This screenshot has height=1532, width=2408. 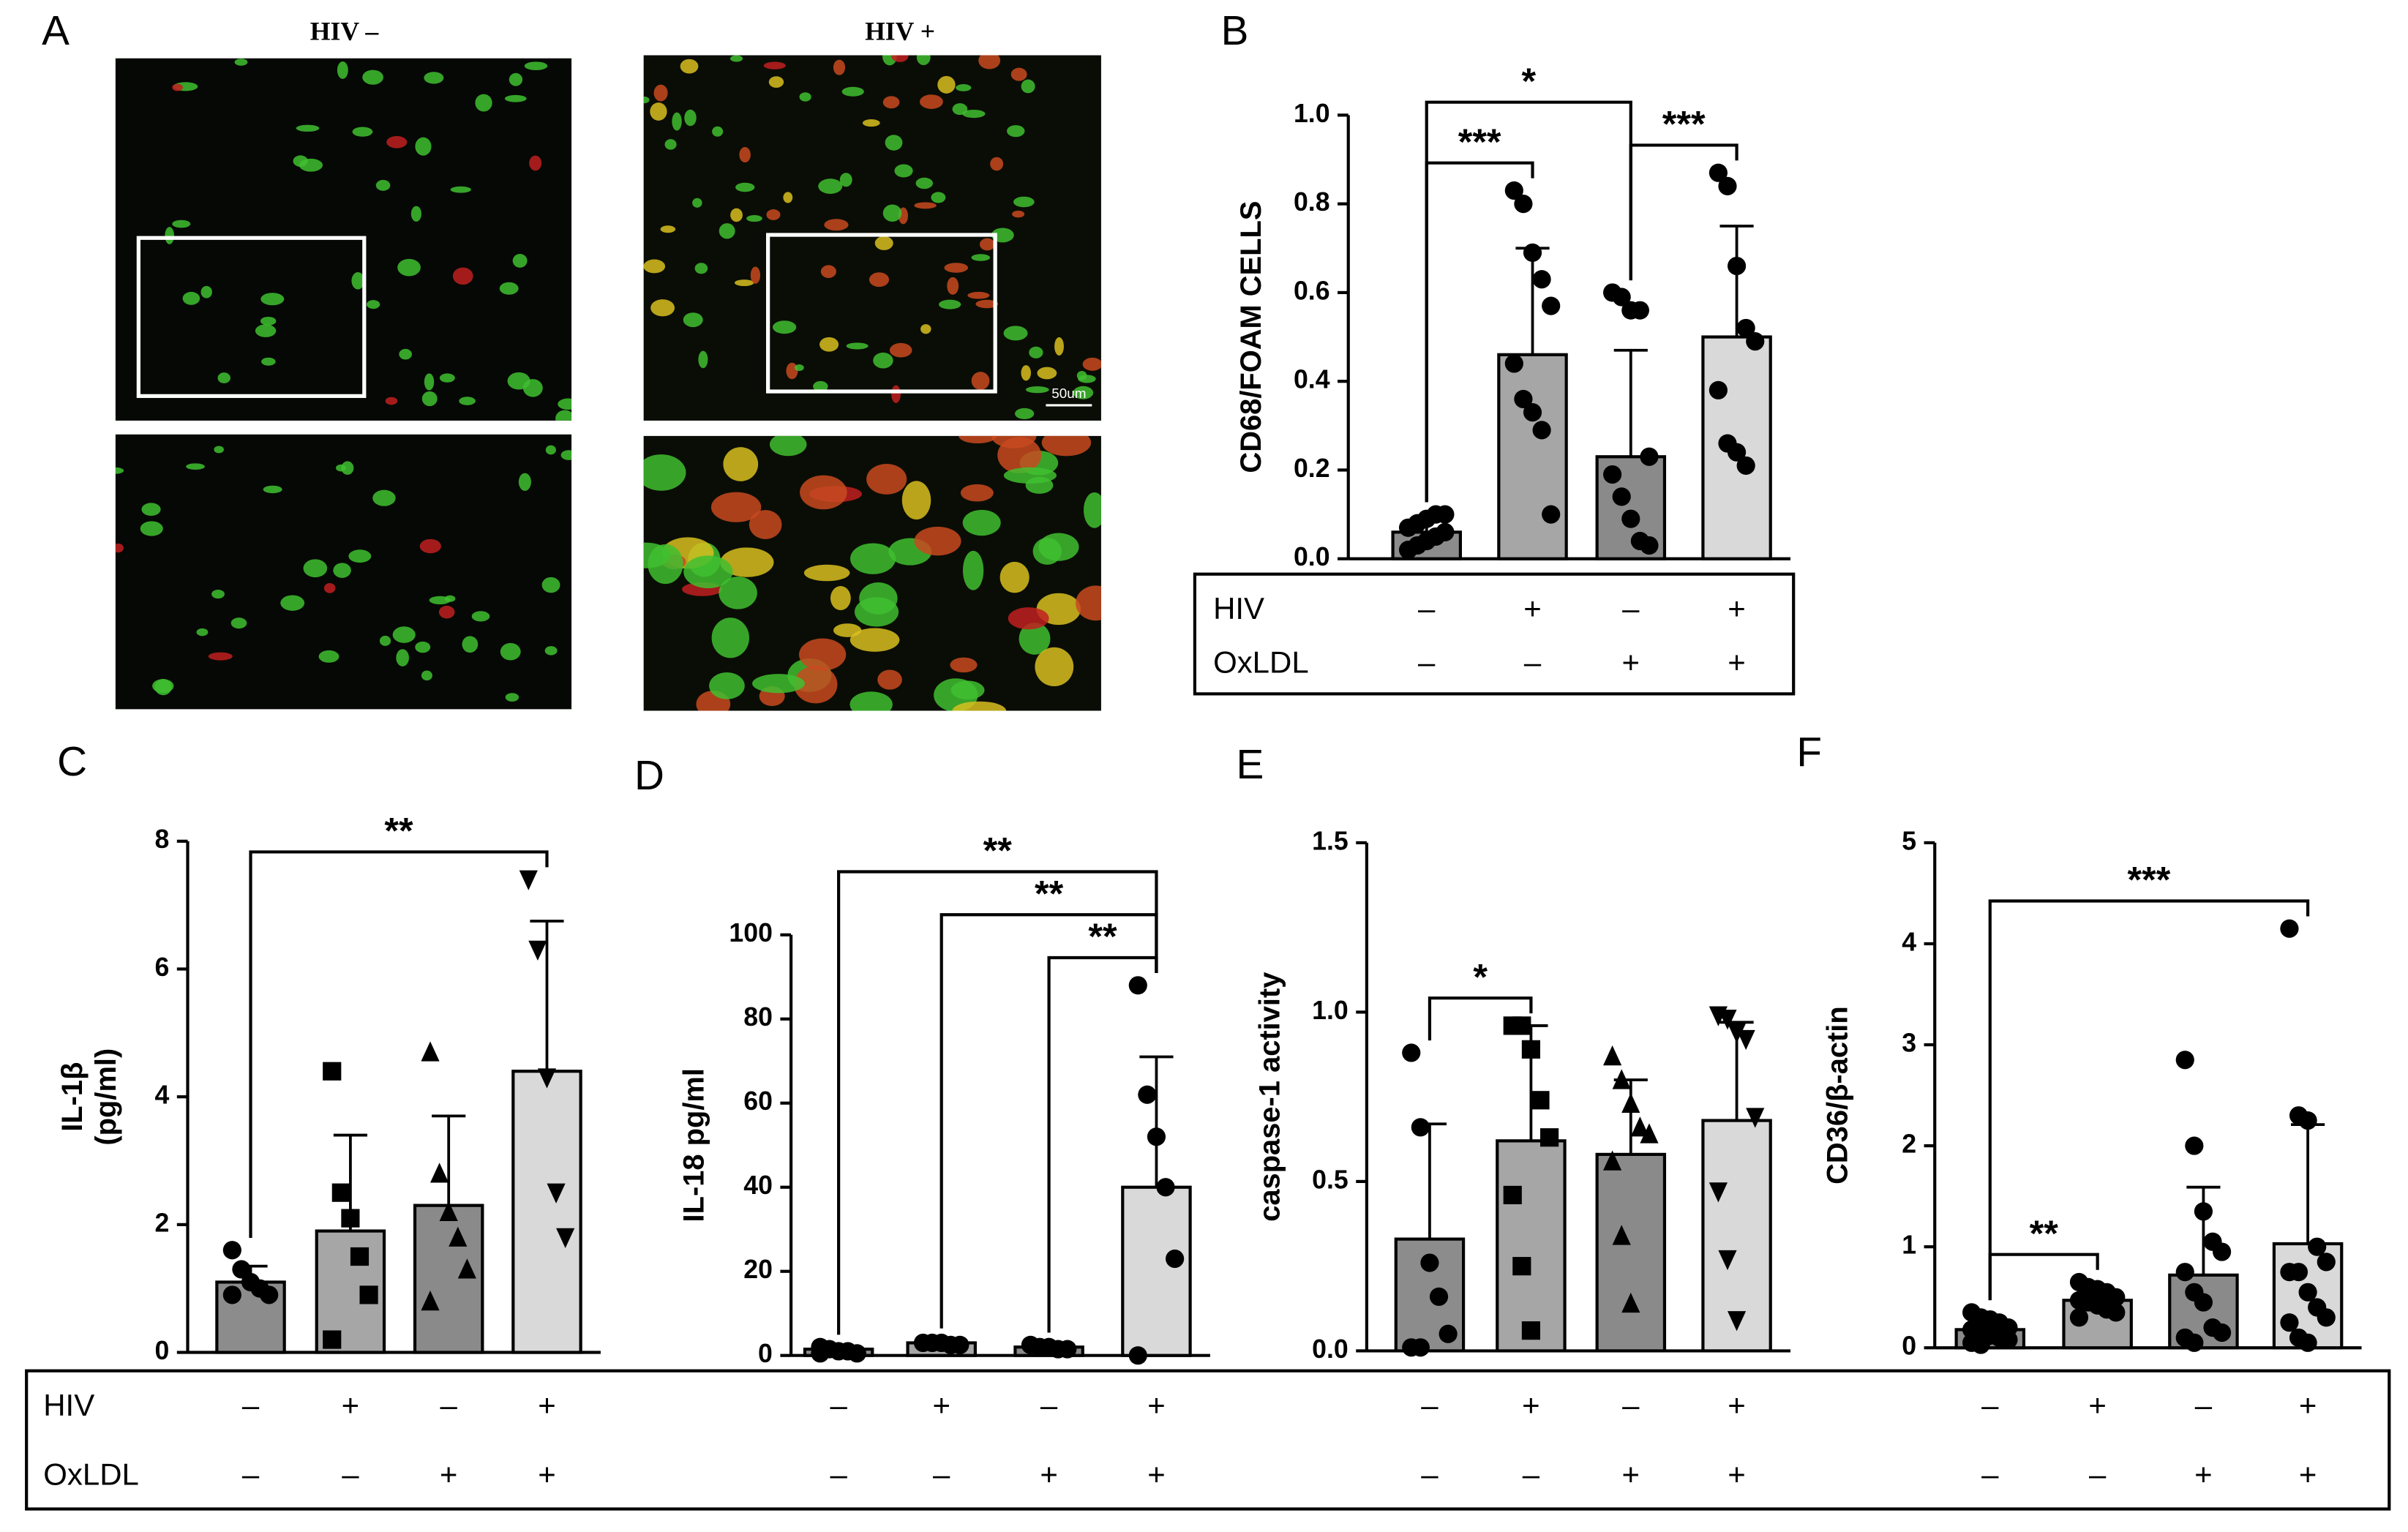 I want to click on panel-letter: E, so click(x=1250, y=765).